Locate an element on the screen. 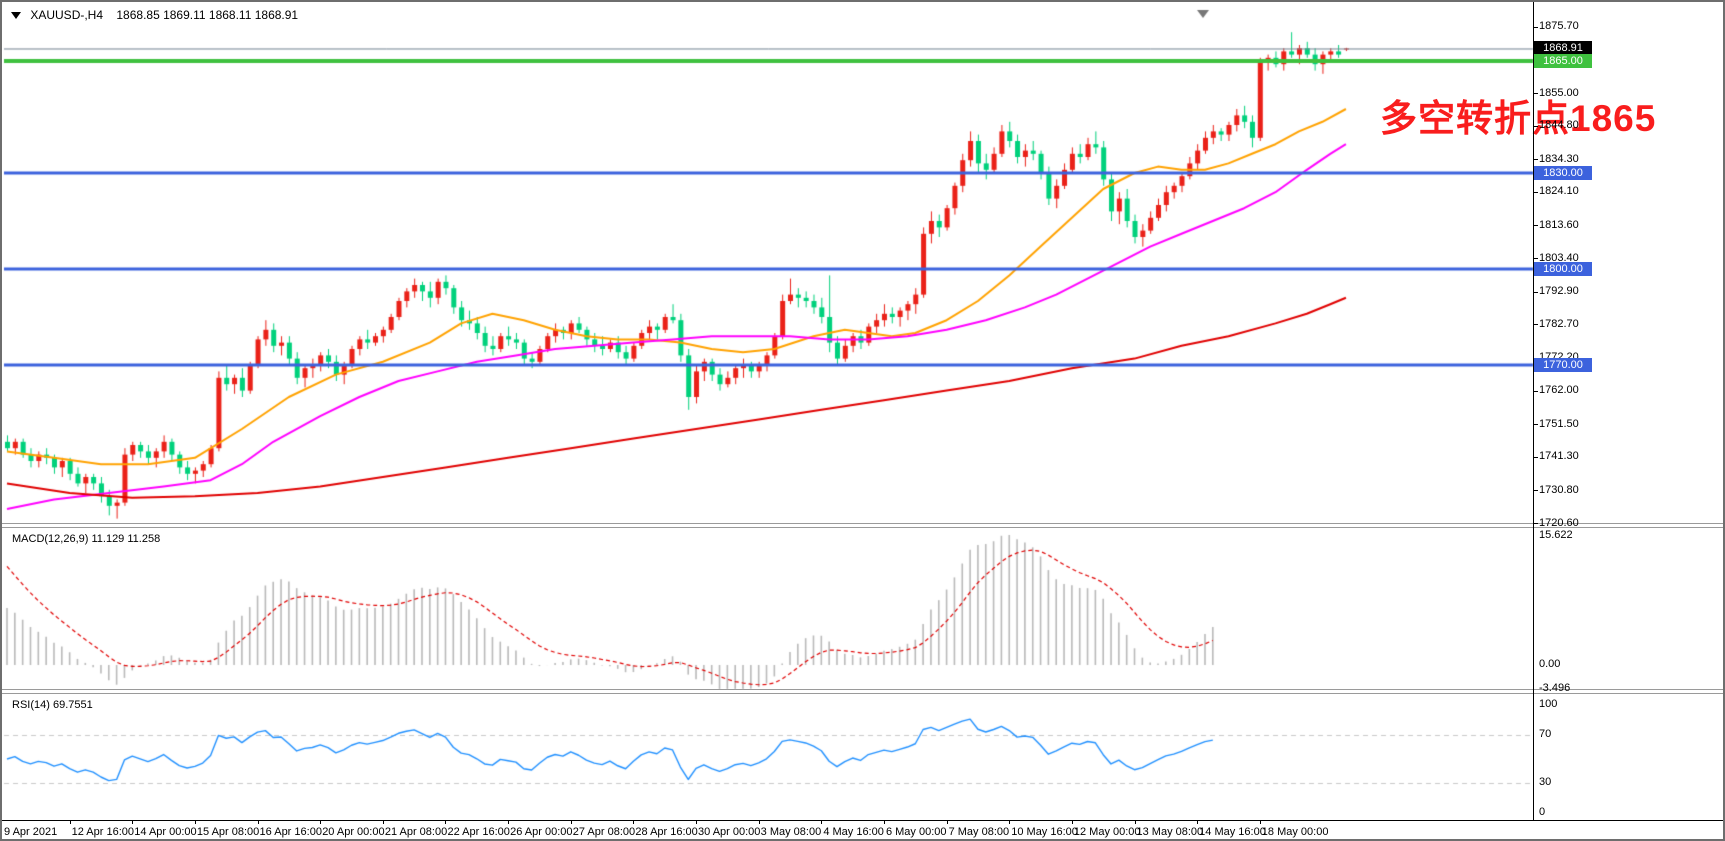  price-tick-label: 1751.50 is located at coordinates (1559, 423).